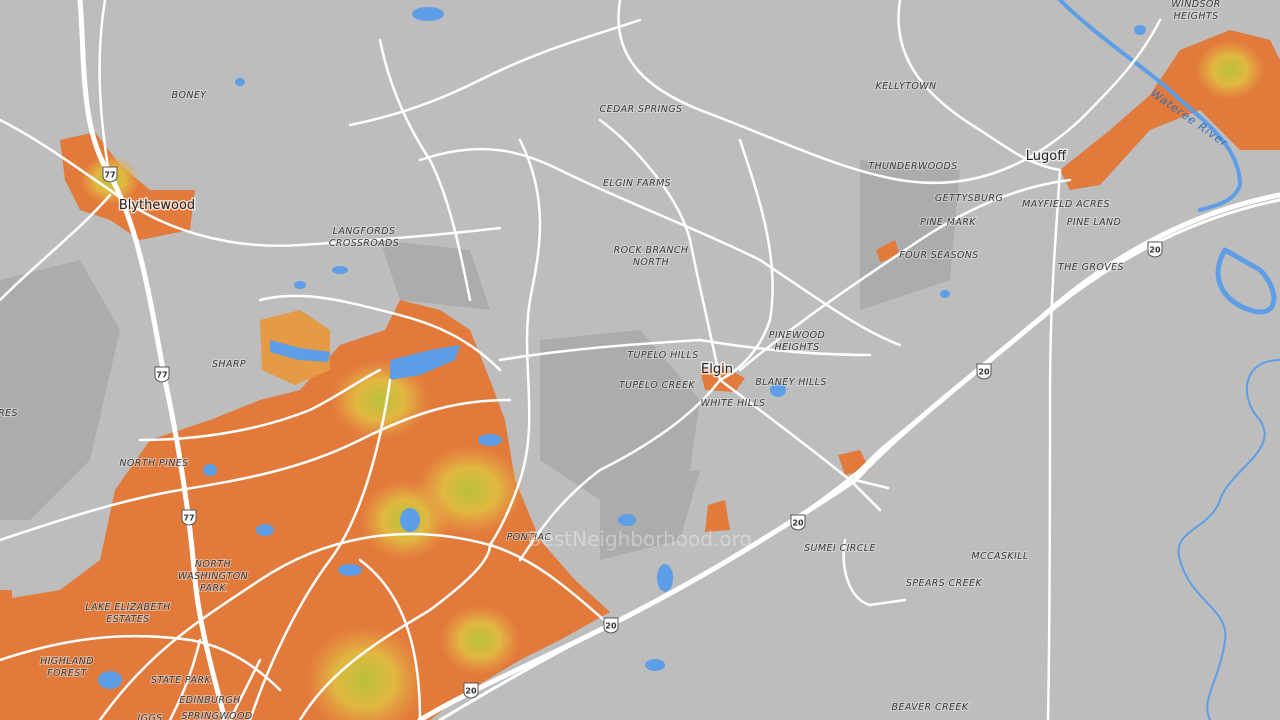  I want to click on place-label: KELLYTOWN, so click(905, 86).